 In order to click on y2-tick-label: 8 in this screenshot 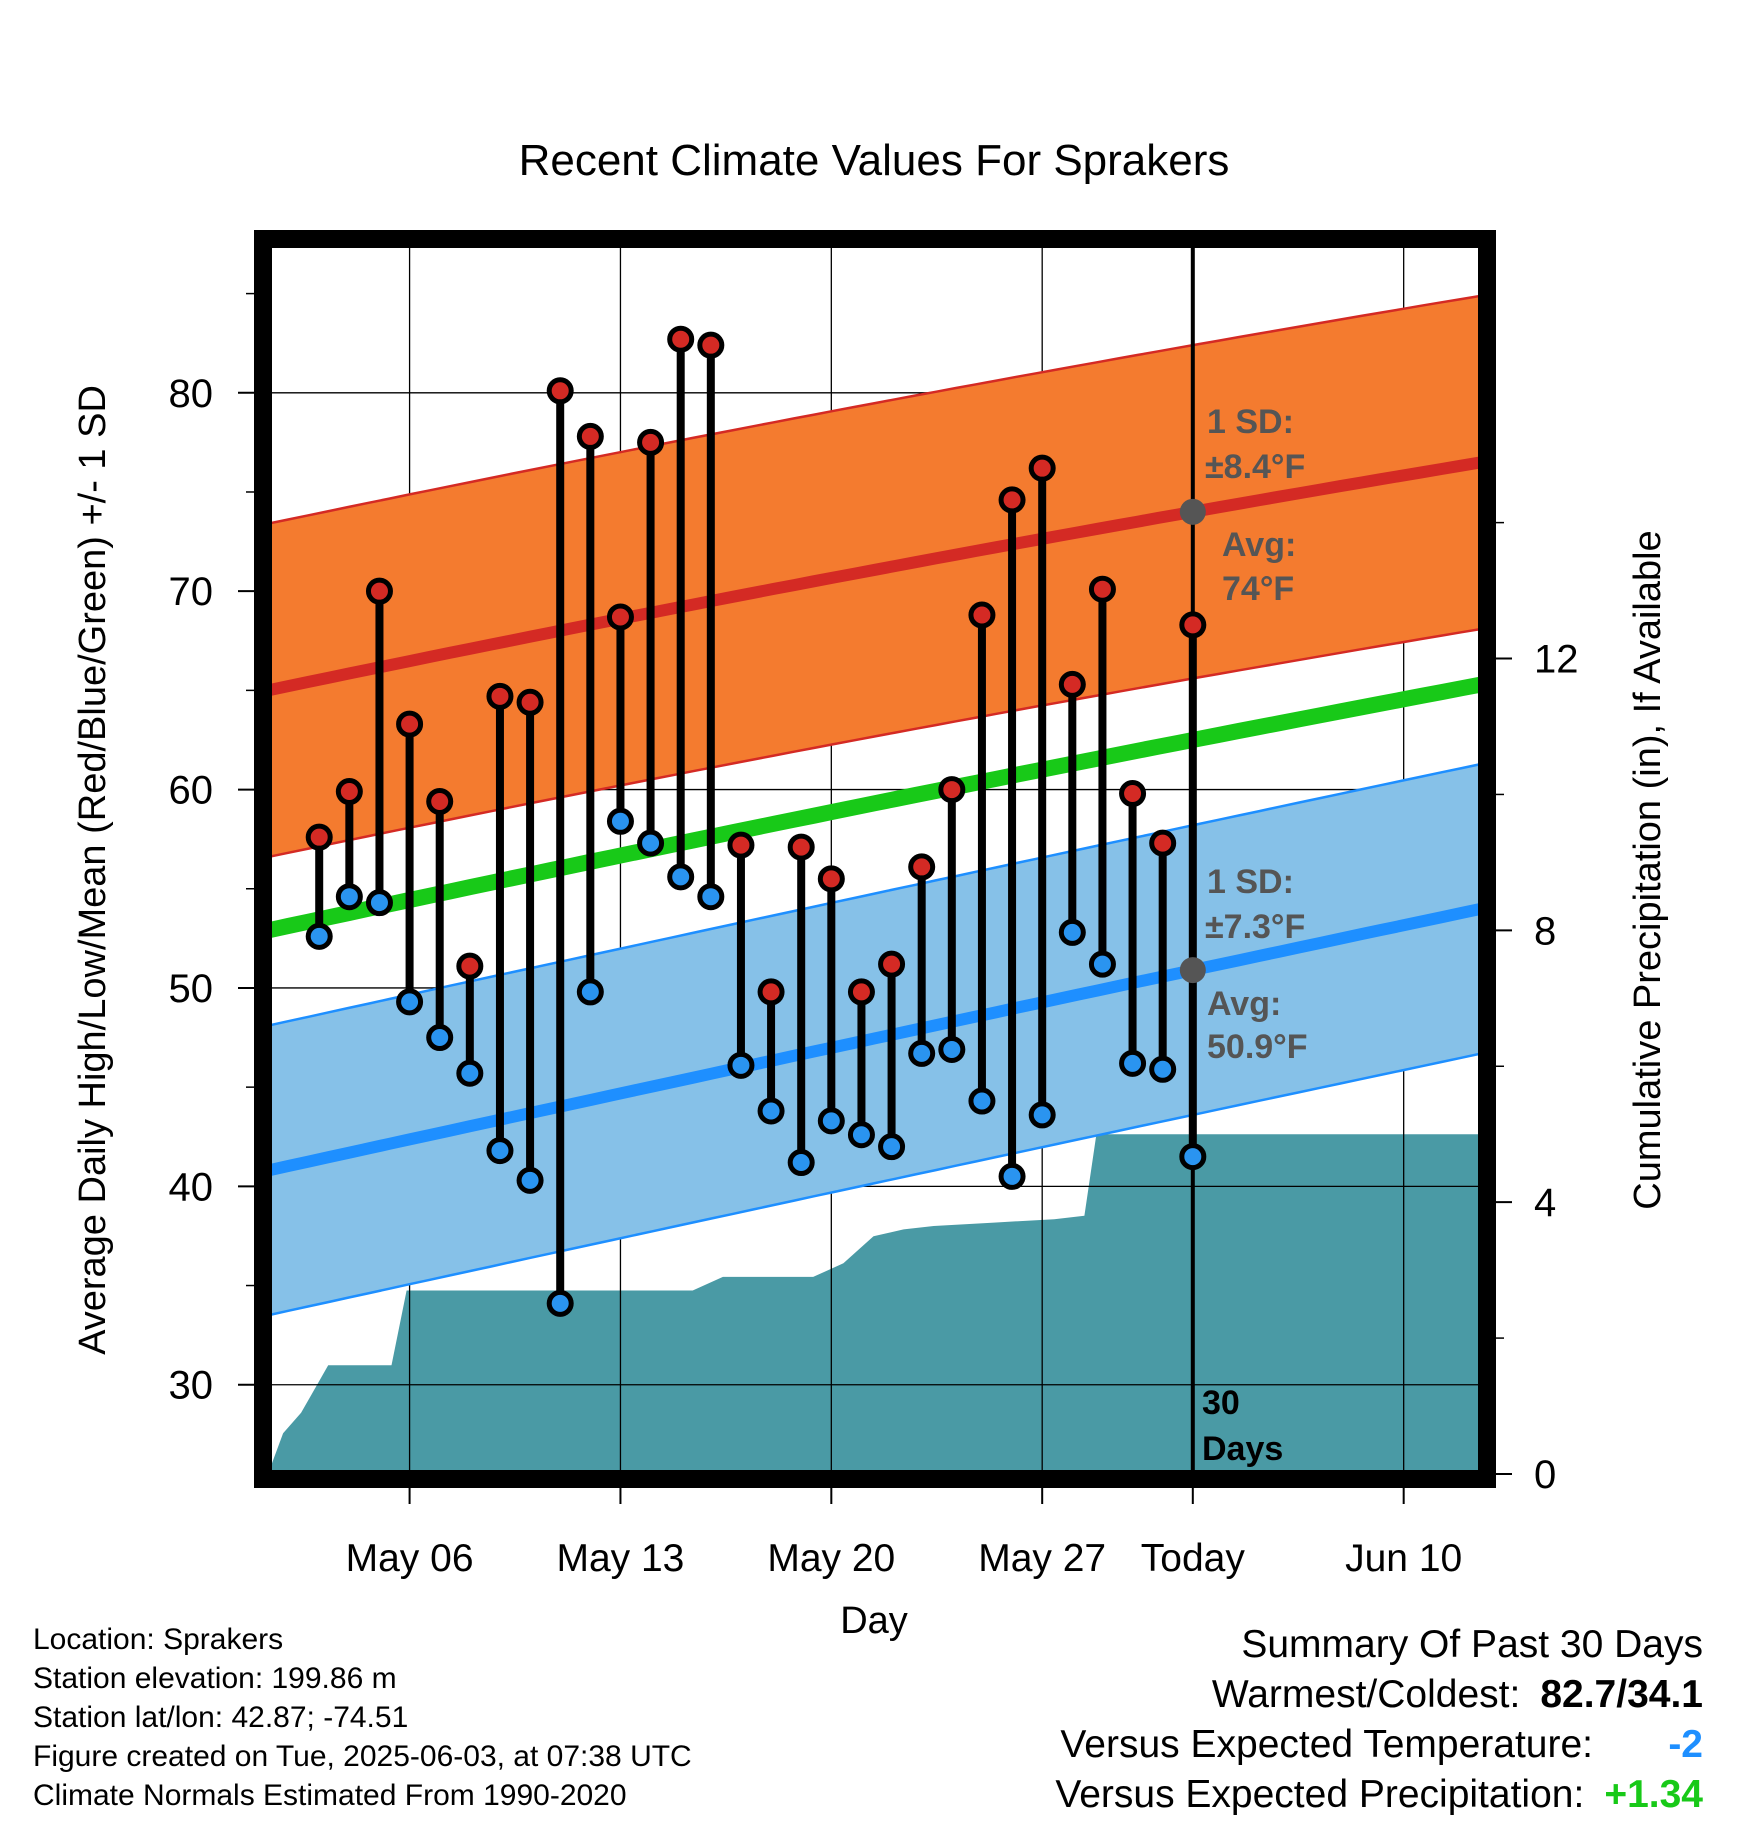, I will do `click(1545, 931)`.